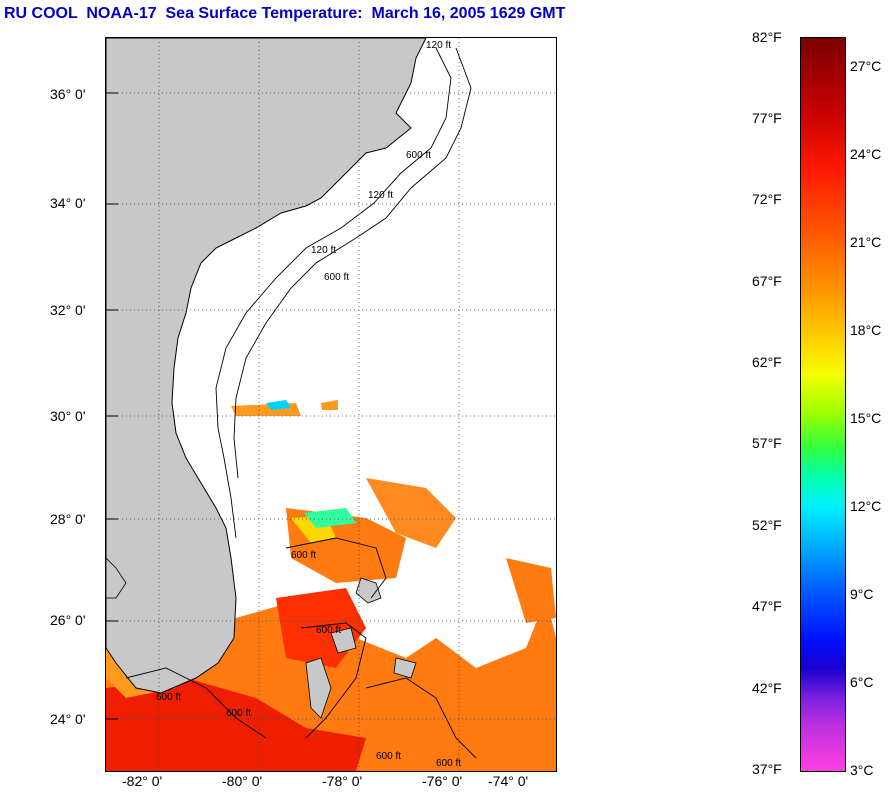 Image resolution: width=889 pixels, height=793 pixels. What do you see at coordinates (142, 781) in the screenshot?
I see `lon-label-82: -82° 0'` at bounding box center [142, 781].